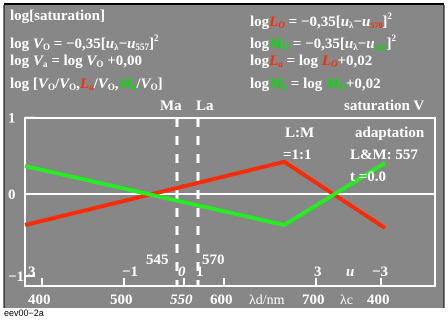 The height and width of the screenshot is (322, 448). What do you see at coordinates (182, 272) in the screenshot?
I see `u-tick-label-2: 0` at bounding box center [182, 272].